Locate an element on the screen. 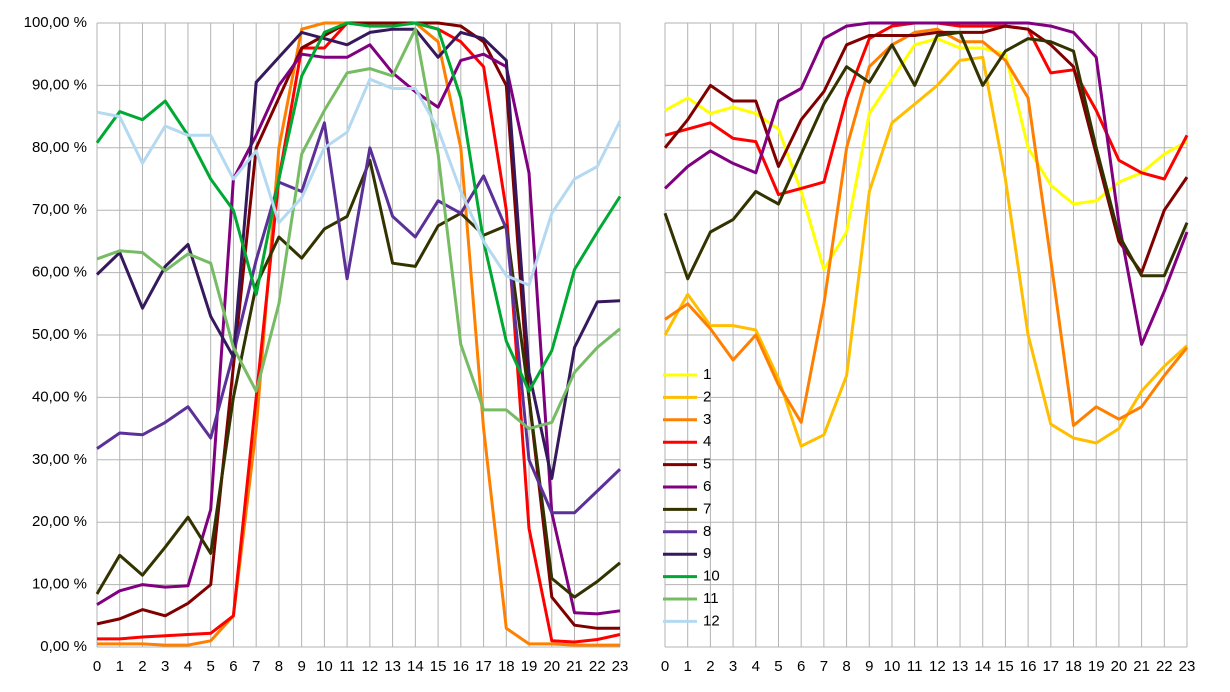 The width and height of the screenshot is (1230, 692). y-tick-label: 20,00 % is located at coordinates (59, 521).